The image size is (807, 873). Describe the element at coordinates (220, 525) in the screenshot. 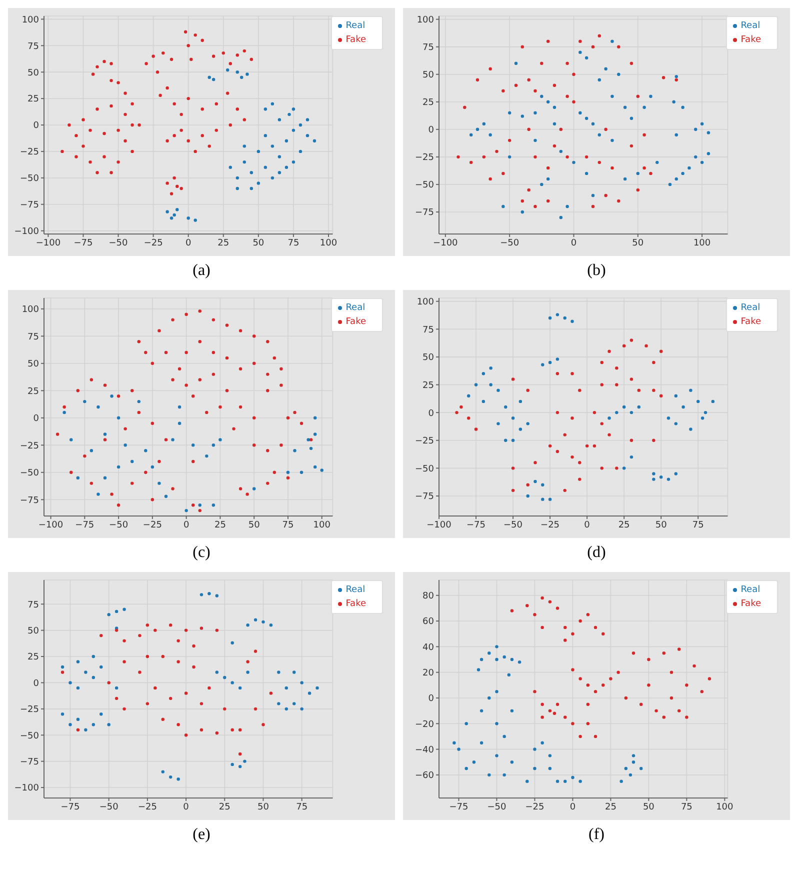

I see `x-tick-label: 25` at that location.